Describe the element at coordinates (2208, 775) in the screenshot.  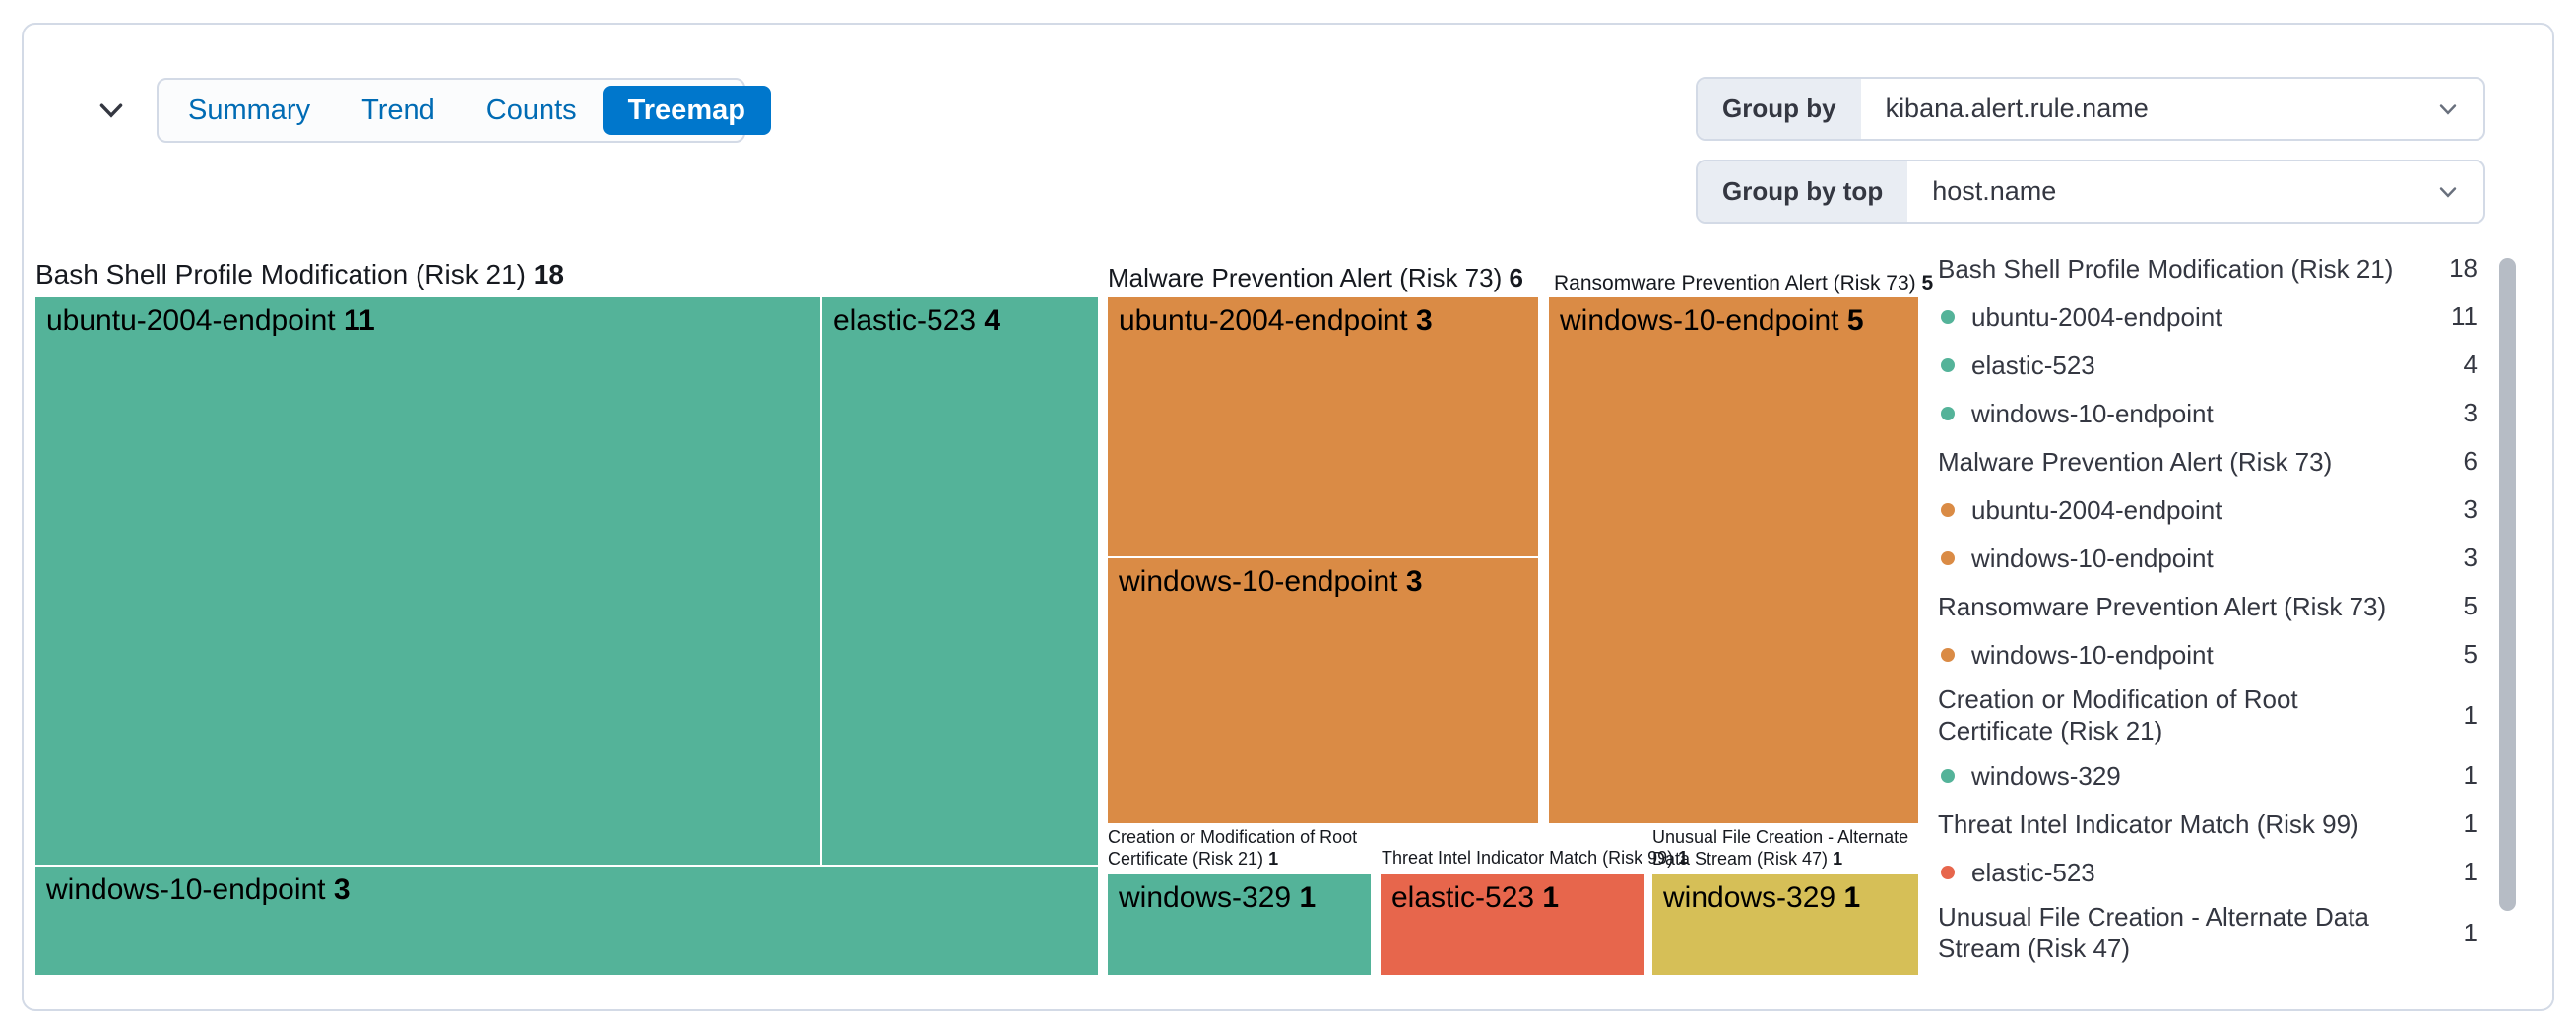
I see `legend-item-row: windows-329 1` at that location.